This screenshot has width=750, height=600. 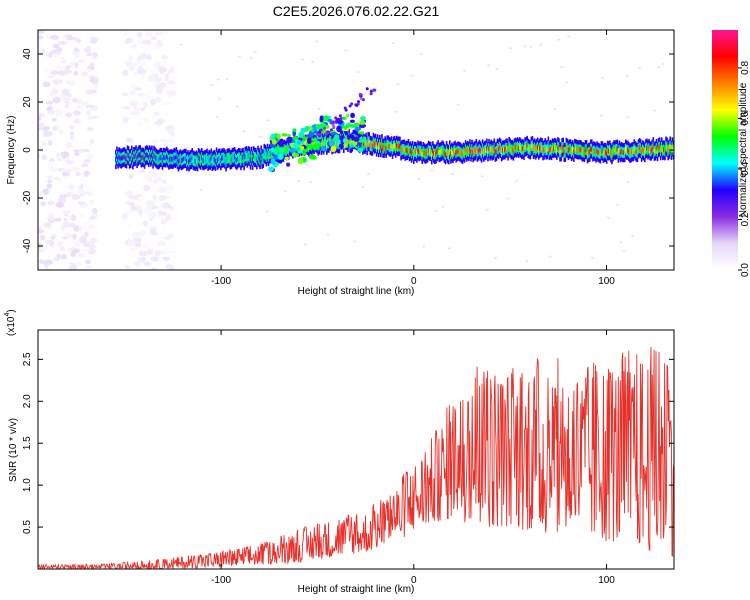 What do you see at coordinates (745, 68) in the screenshot?
I see `colorbar-tick-label: 0.8` at bounding box center [745, 68].